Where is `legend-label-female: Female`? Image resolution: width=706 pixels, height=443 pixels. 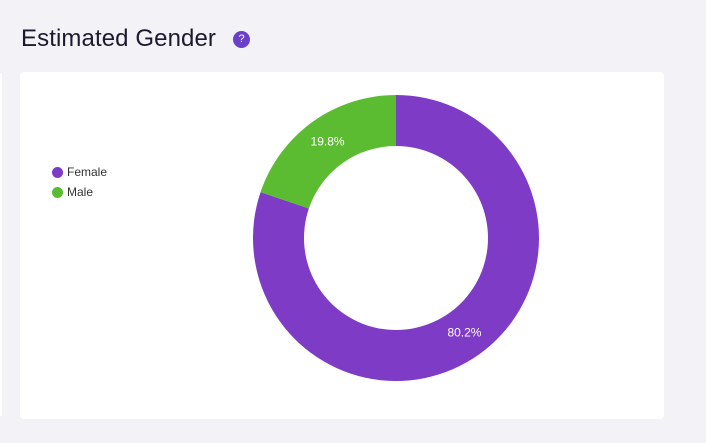
legend-label-female: Female is located at coordinates (87, 172).